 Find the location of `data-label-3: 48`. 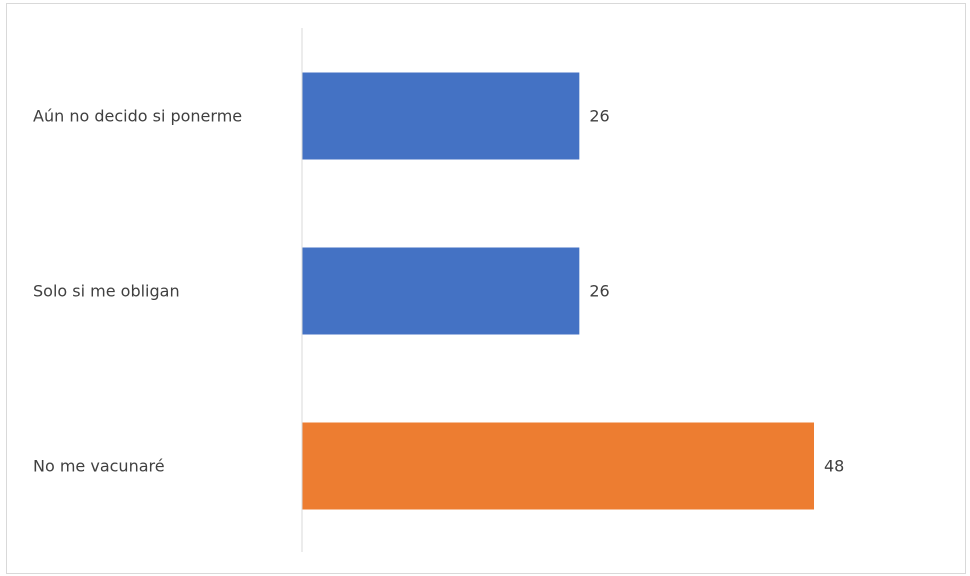

data-label-3: 48 is located at coordinates (834, 466).